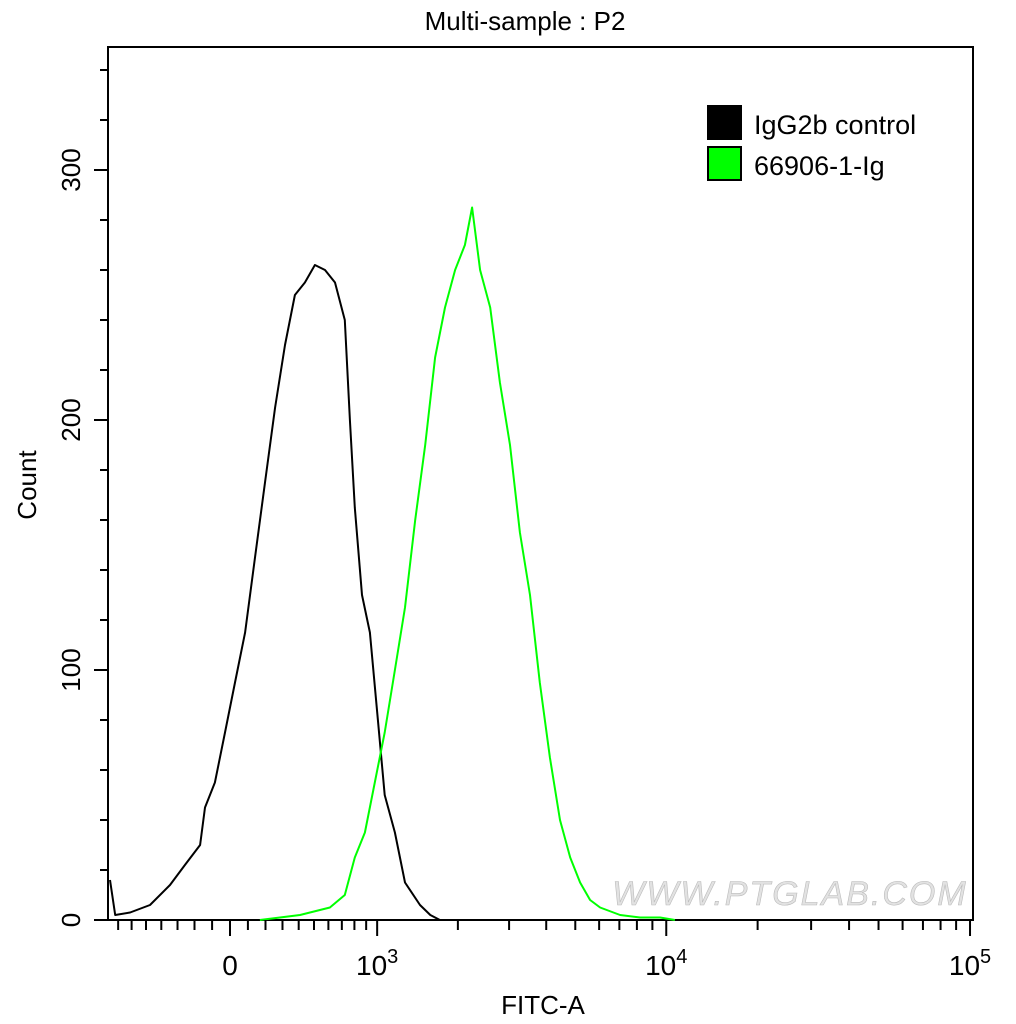 The width and height of the screenshot is (1016, 1024). Describe the element at coordinates (789, 894) in the screenshot. I see `watermark: WWW.PTGLAB.COM` at that location.